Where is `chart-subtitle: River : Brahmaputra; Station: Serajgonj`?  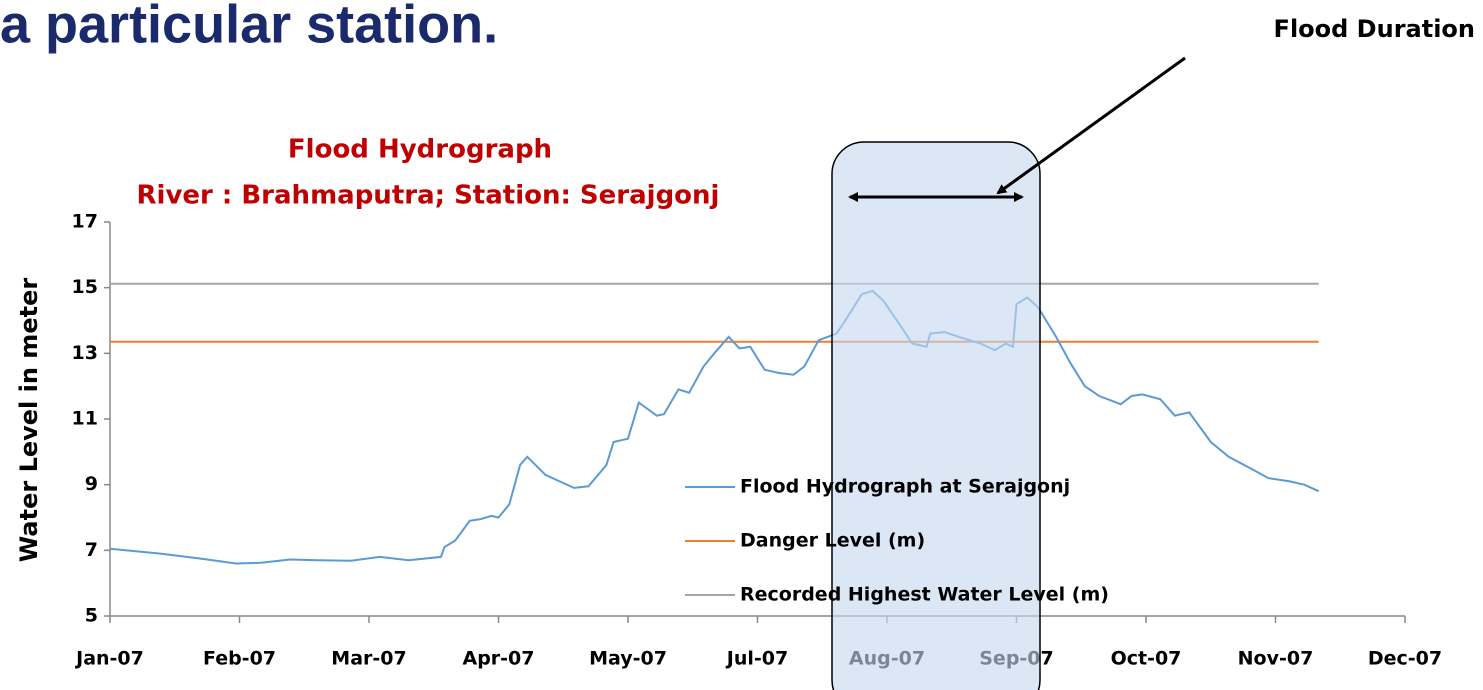
chart-subtitle: River : Brahmaputra; Station: Serajgonj is located at coordinates (428, 196).